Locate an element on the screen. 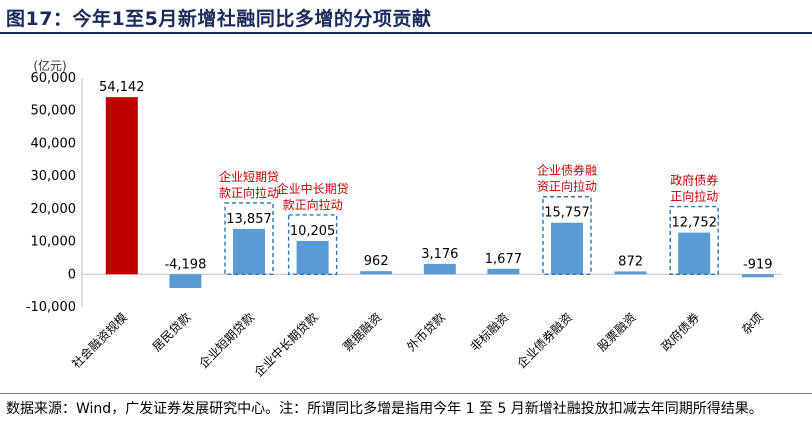 This screenshot has width=812, height=446. data-label: 1,677 is located at coordinates (503, 259).